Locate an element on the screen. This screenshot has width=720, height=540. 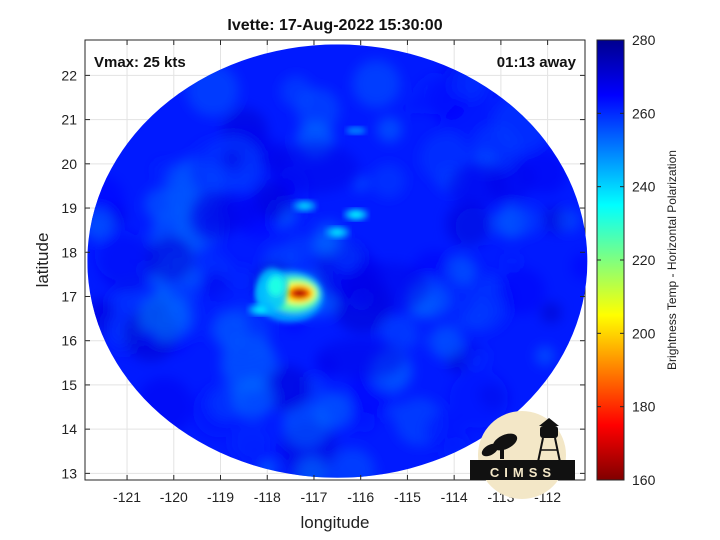
y-tick-label: 20 is located at coordinates (69, 164).